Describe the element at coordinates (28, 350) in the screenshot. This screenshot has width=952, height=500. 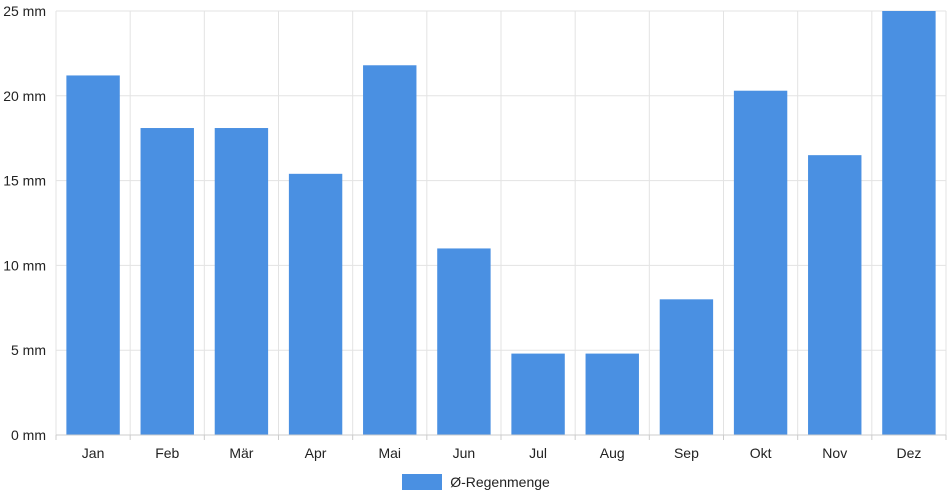
I see `y-tick-label: 5 mm` at that location.